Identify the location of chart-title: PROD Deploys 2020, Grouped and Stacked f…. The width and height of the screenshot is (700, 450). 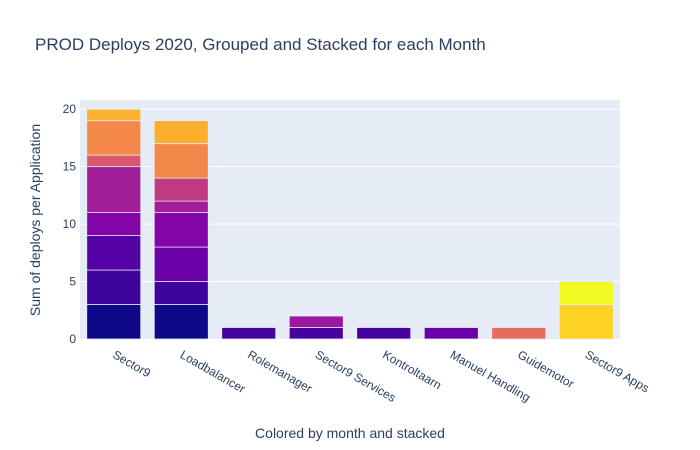
(260, 44).